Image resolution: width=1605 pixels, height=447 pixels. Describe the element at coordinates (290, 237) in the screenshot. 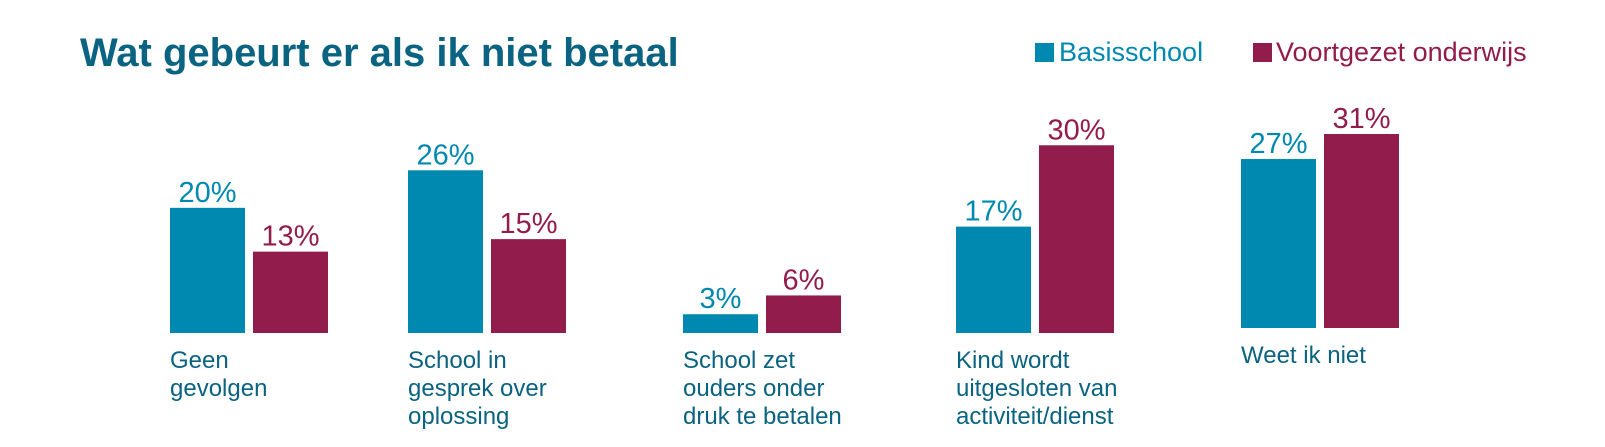

I see `value-label-voortgezet-onderwijs-geen-gevolgen: 13%` at that location.